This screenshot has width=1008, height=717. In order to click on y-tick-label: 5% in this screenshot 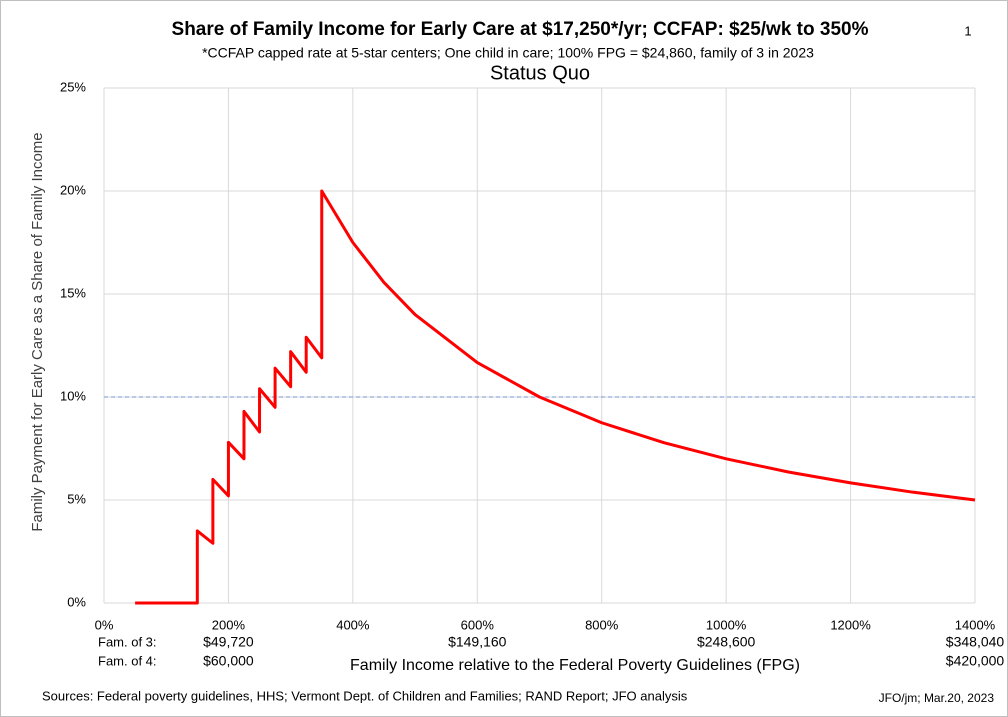, I will do `click(76, 498)`.